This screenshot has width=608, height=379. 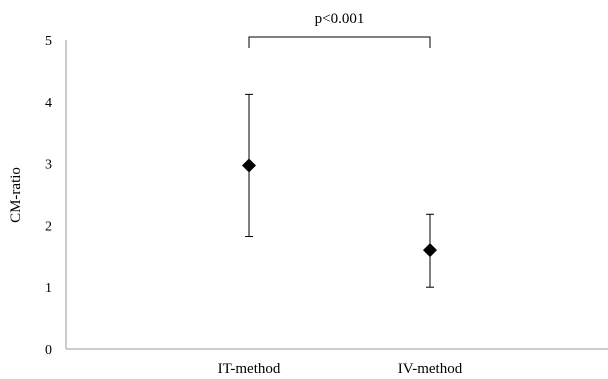 I want to click on significance-bracket, so click(x=339, y=42).